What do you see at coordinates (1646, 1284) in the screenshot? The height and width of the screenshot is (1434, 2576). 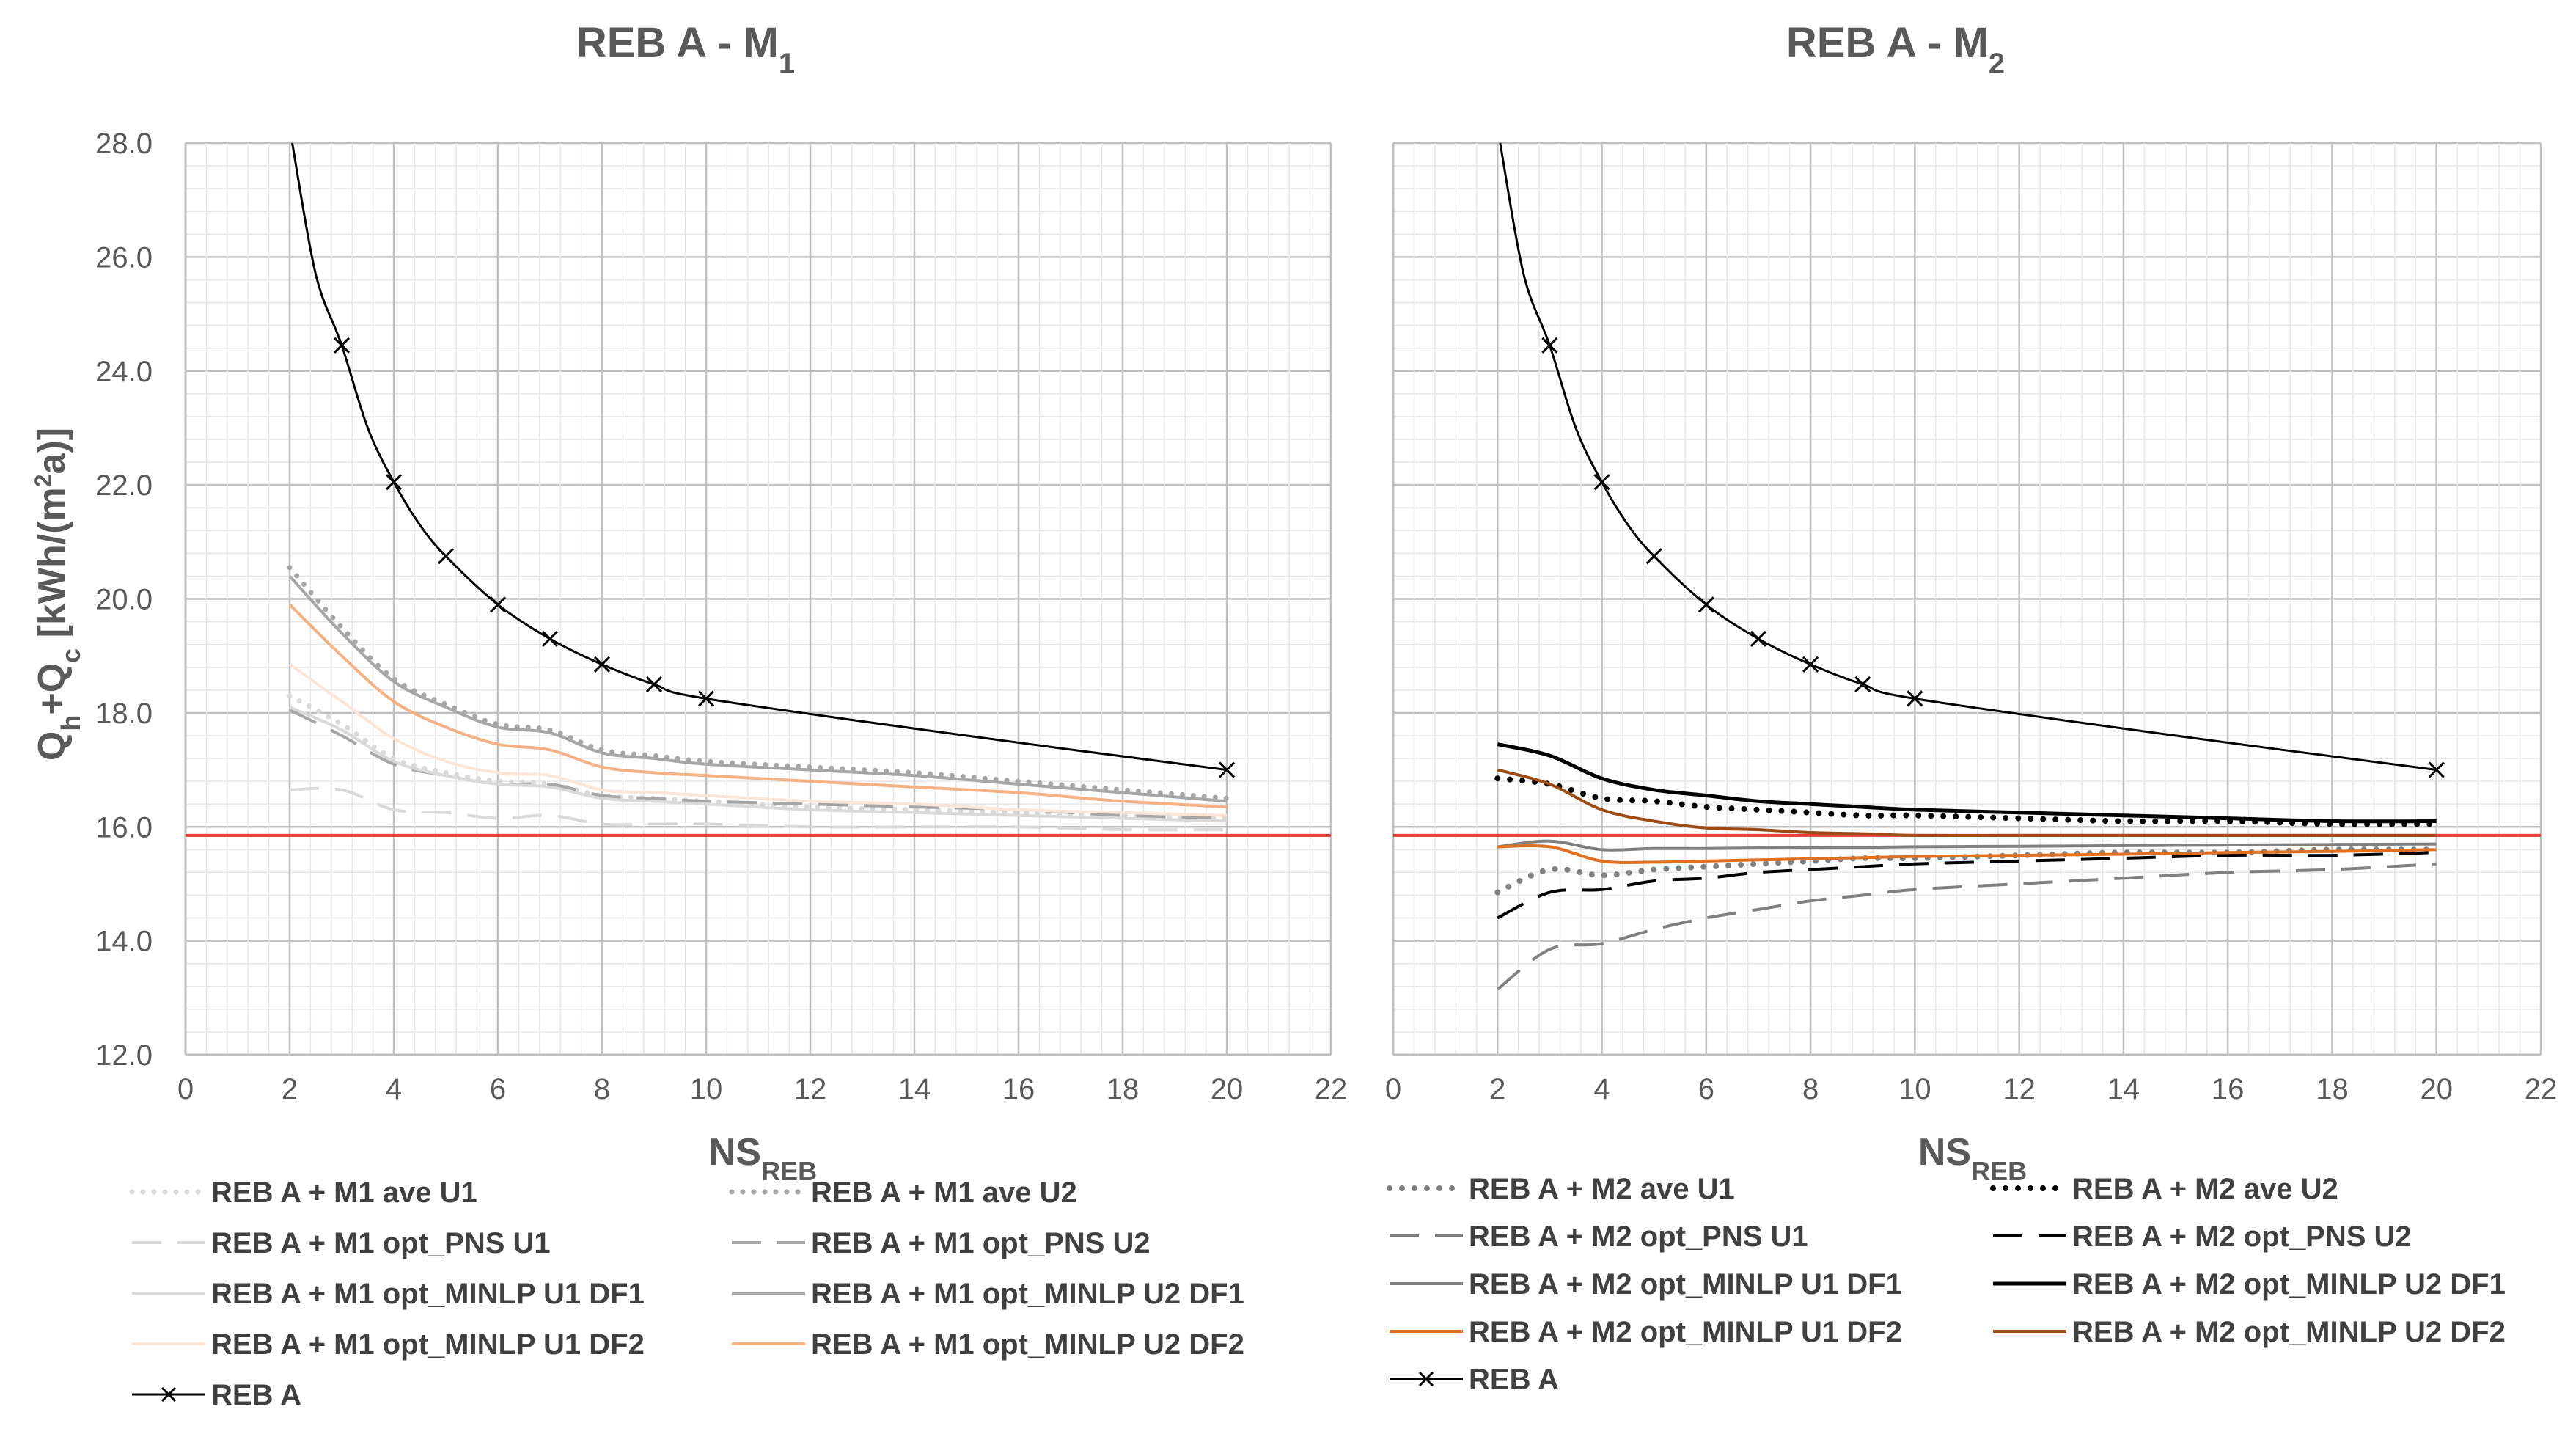 I see `legend-item: REB A + M2 opt_MINLP U1 DF1` at bounding box center [1646, 1284].